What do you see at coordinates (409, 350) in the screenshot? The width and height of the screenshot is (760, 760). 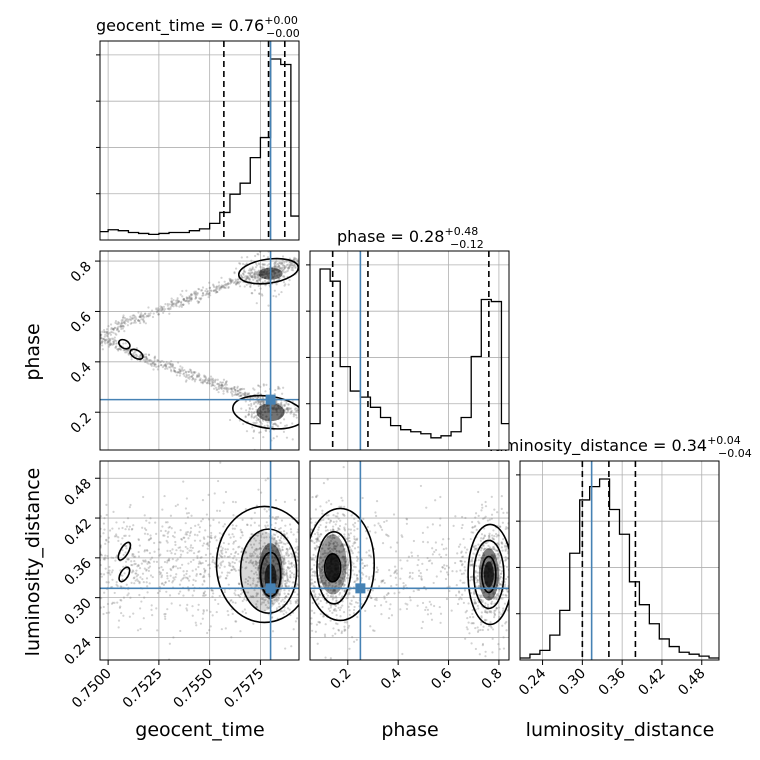 I see `panel-frame` at bounding box center [409, 350].